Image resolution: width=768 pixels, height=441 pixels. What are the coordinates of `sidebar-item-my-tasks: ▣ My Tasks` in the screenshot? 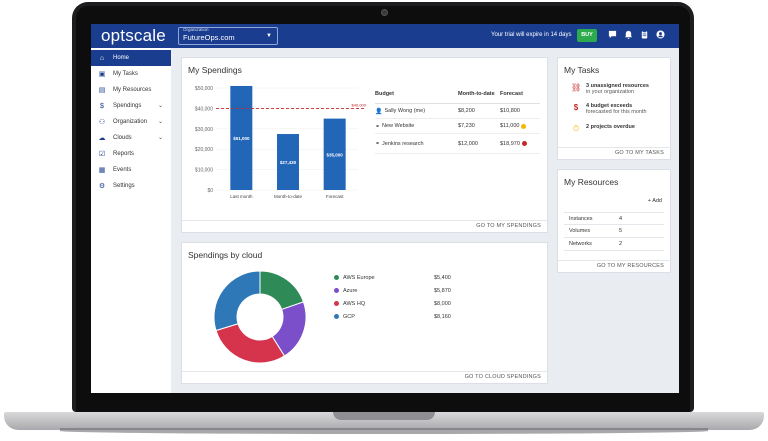 It's located at (131, 74).